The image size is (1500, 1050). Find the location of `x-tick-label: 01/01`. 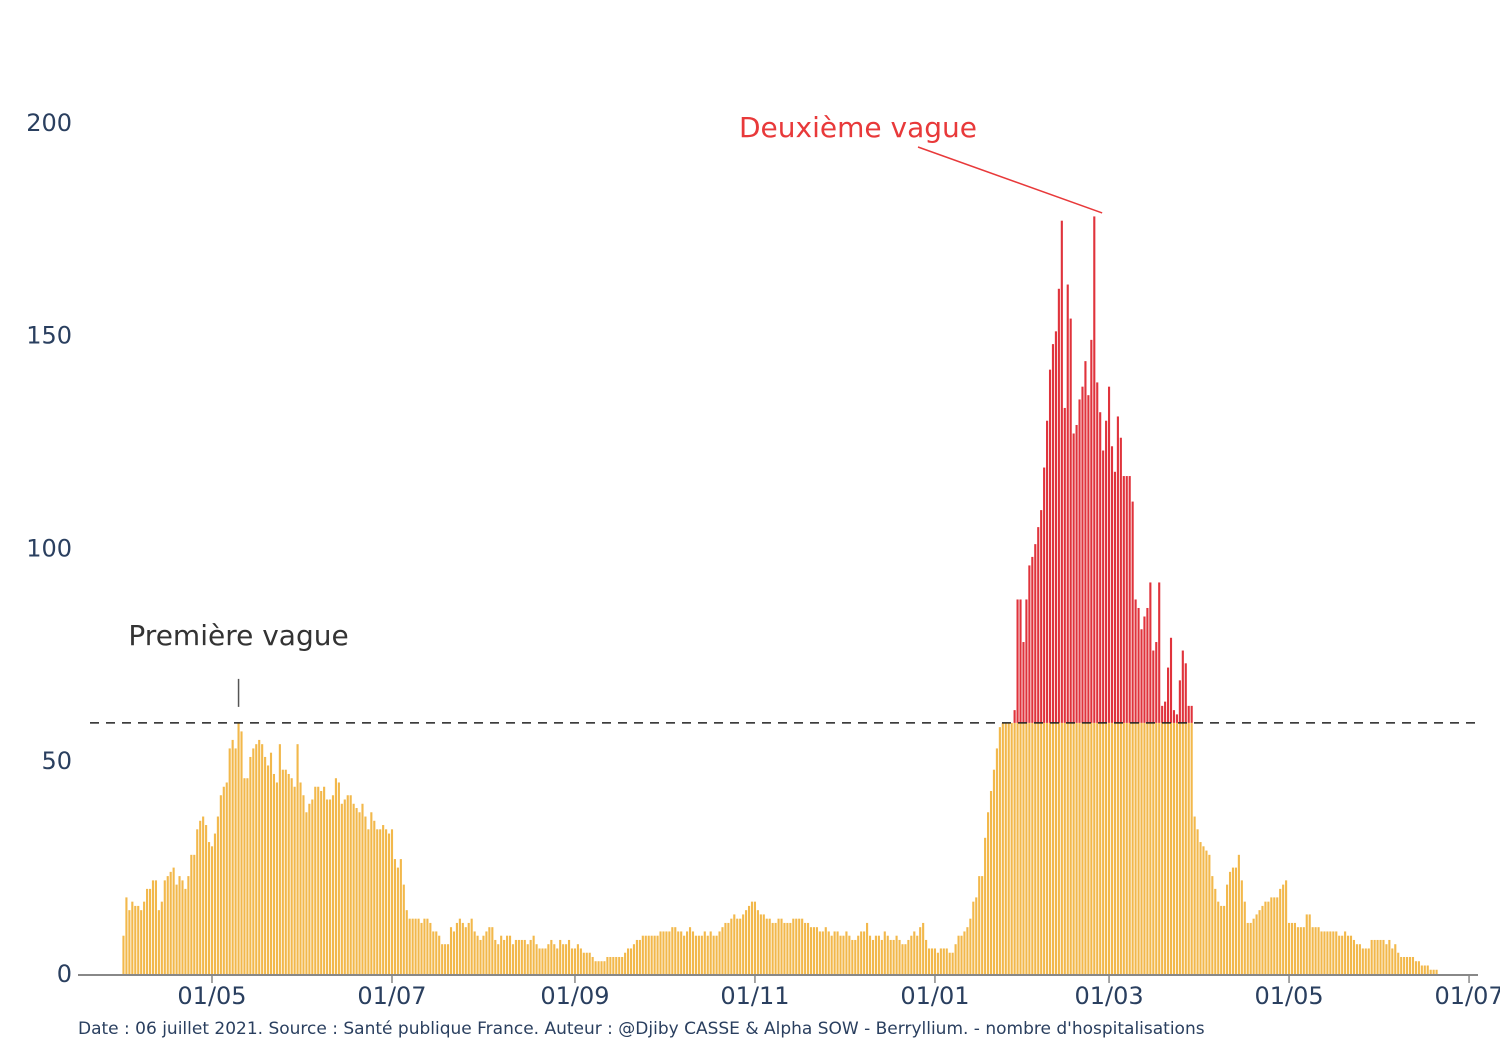

x-tick-label: 01/01 is located at coordinates (934, 996).